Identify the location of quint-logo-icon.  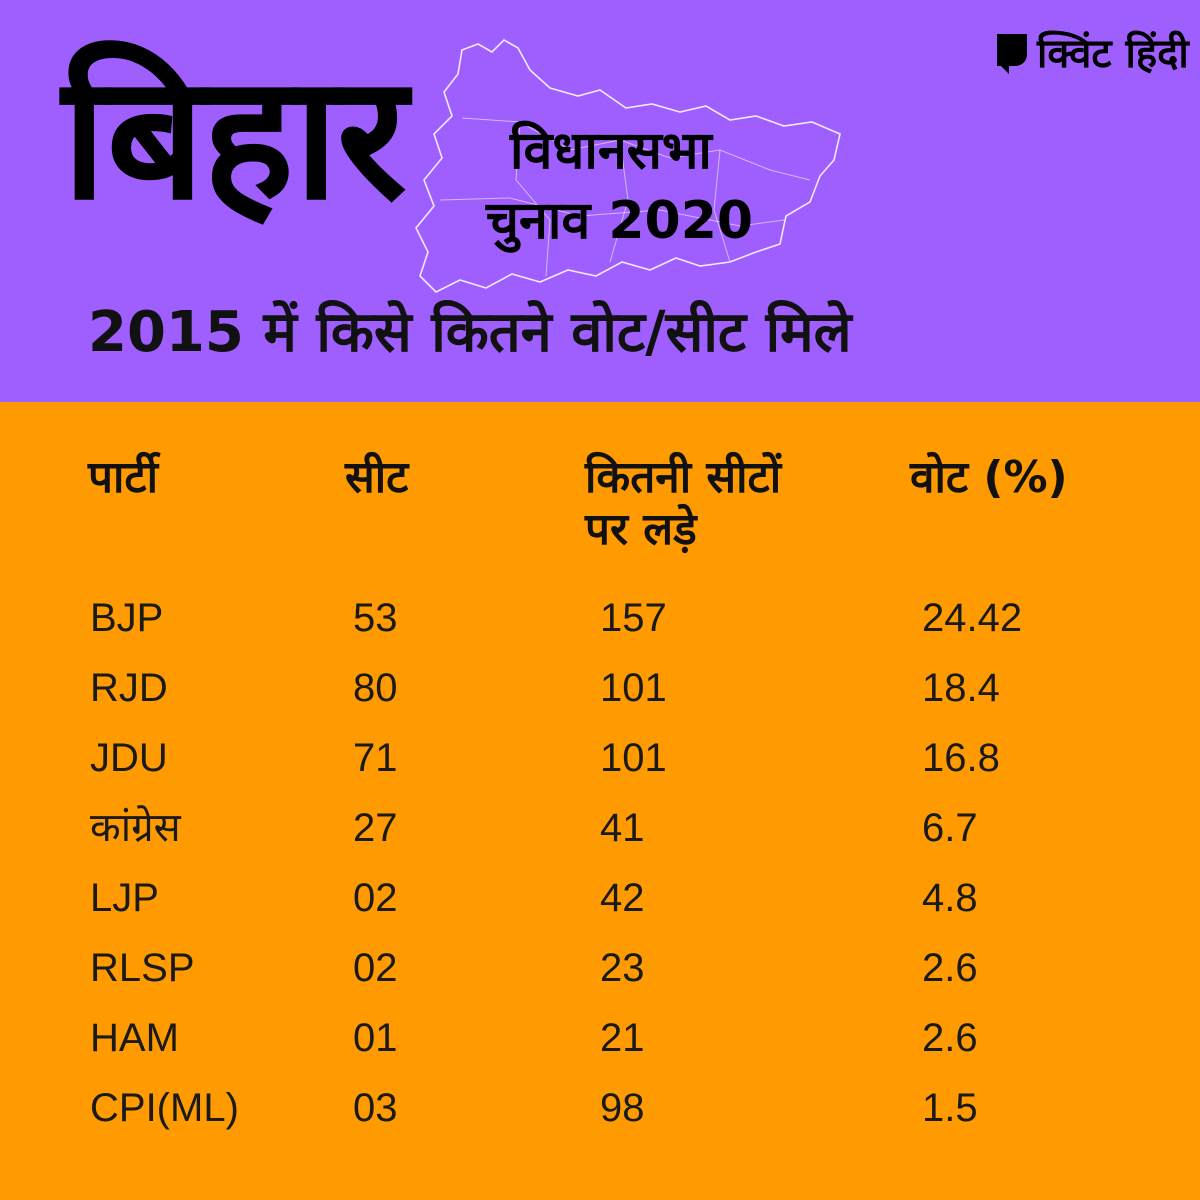
(1012, 54).